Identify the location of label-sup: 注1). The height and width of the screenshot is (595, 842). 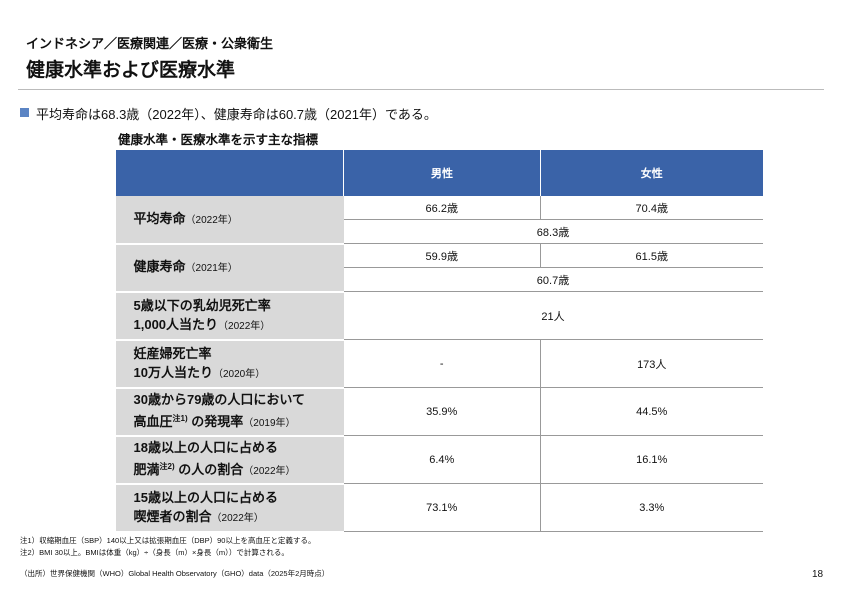
(180, 418).